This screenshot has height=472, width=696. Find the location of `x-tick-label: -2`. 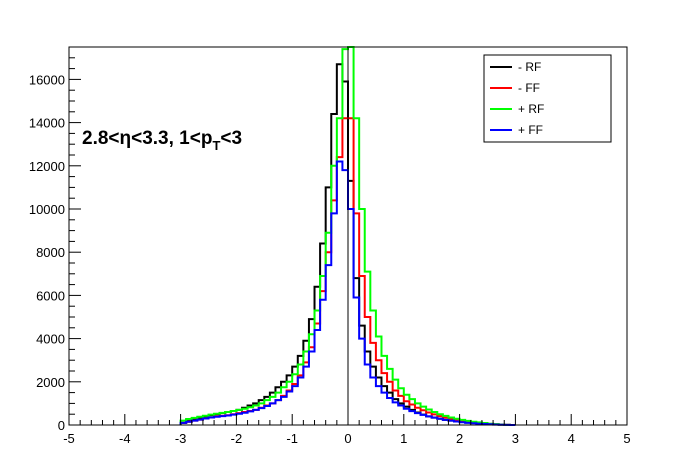

x-tick-label: -2 is located at coordinates (237, 438).